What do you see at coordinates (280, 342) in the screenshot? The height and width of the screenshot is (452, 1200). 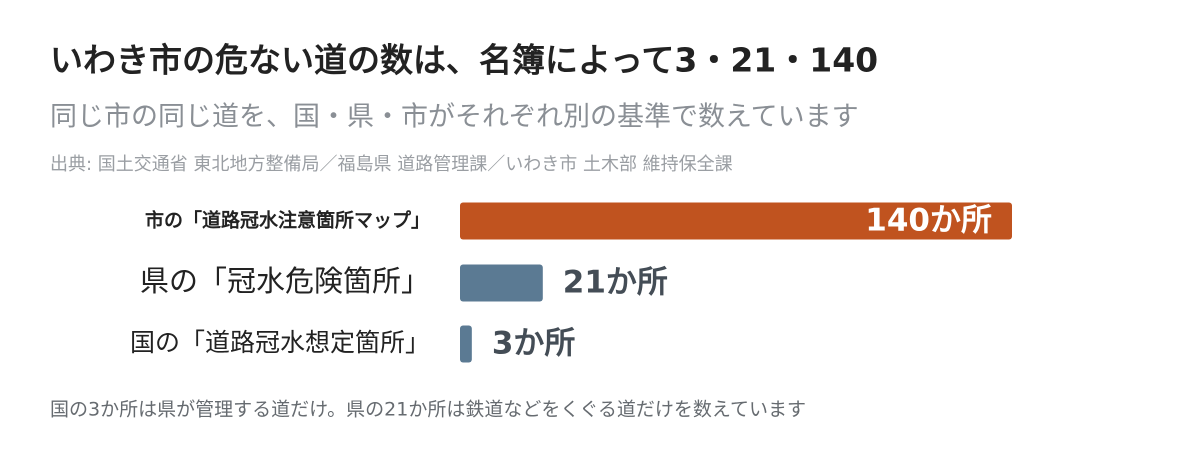 I see `category-label: 国の「道路冠水想定箇所」` at bounding box center [280, 342].